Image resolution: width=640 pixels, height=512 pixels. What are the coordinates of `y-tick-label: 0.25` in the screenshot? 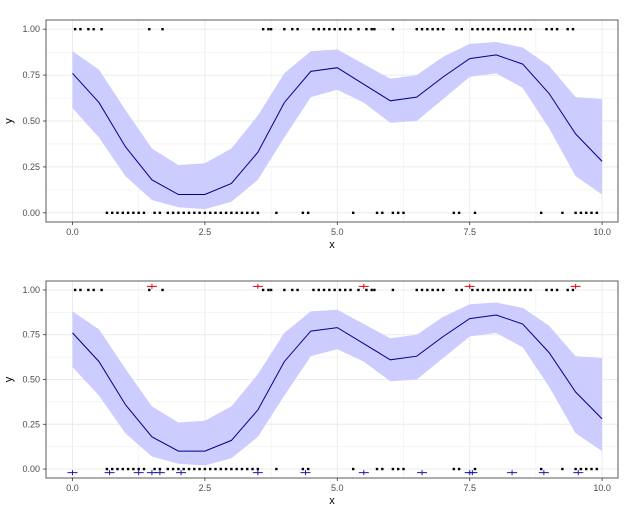 It's located at (31, 424).